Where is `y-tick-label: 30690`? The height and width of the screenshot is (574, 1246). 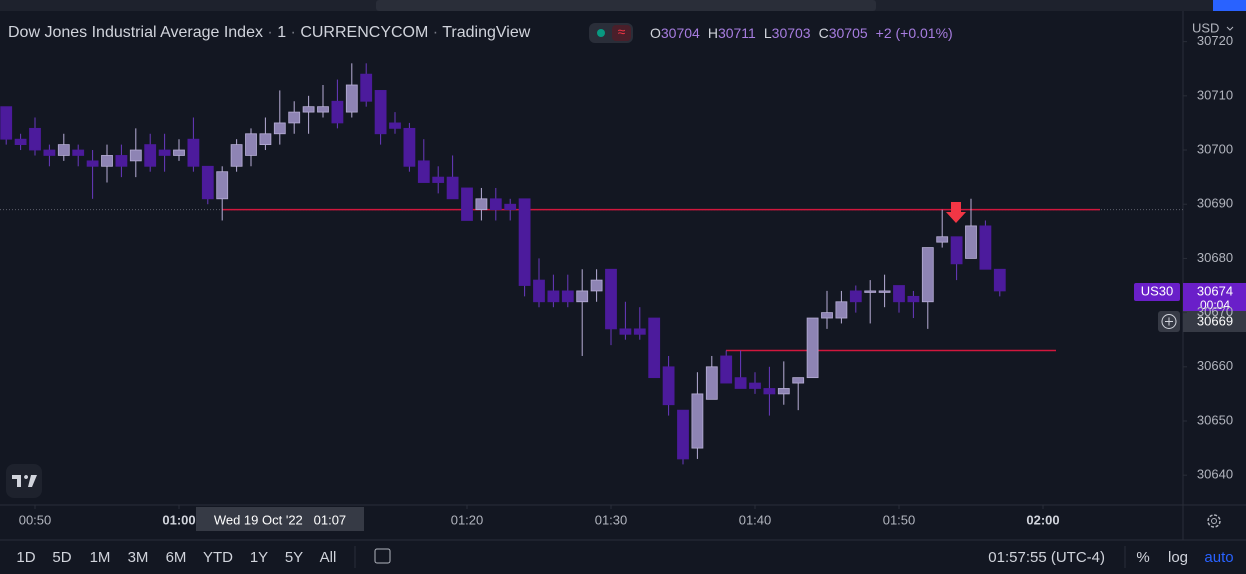
y-tick-label: 30690 is located at coordinates (1215, 203).